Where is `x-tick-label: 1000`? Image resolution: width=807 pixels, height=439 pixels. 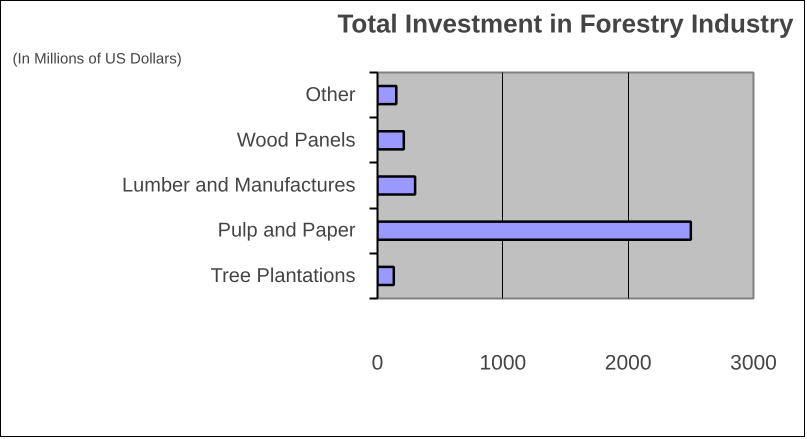
x-tick-label: 1000 is located at coordinates (502, 363).